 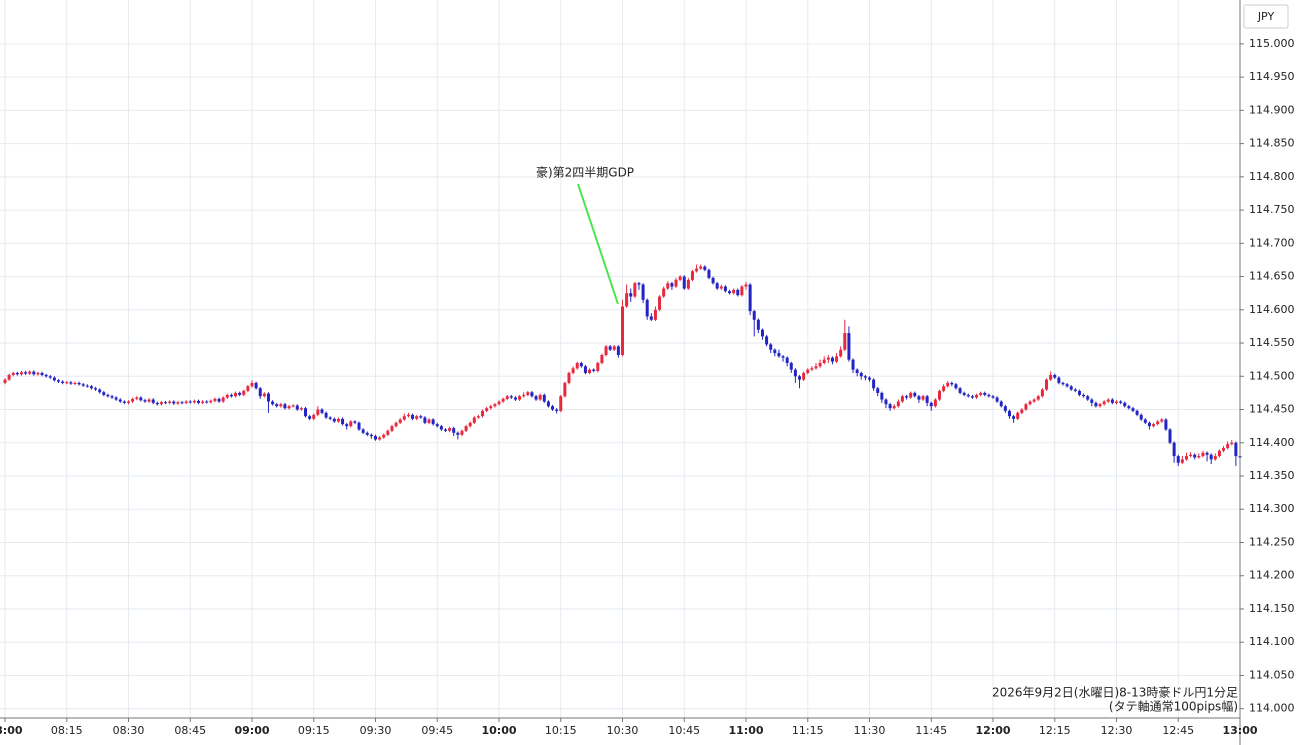 I want to click on x-tick-label: 12:15, so click(x=1055, y=730).